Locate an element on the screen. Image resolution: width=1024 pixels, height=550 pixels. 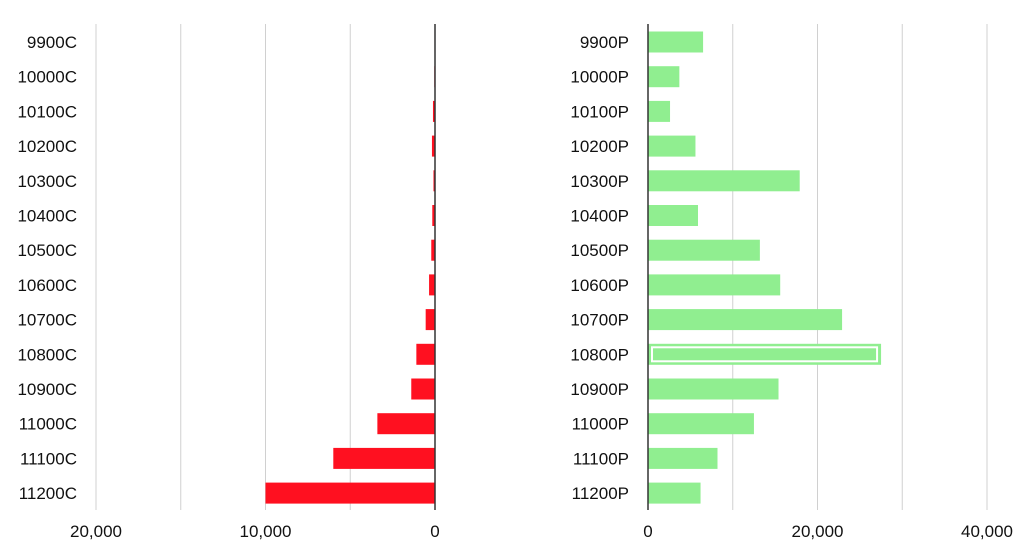
calls-bar-10100C is located at coordinates (433, 111).